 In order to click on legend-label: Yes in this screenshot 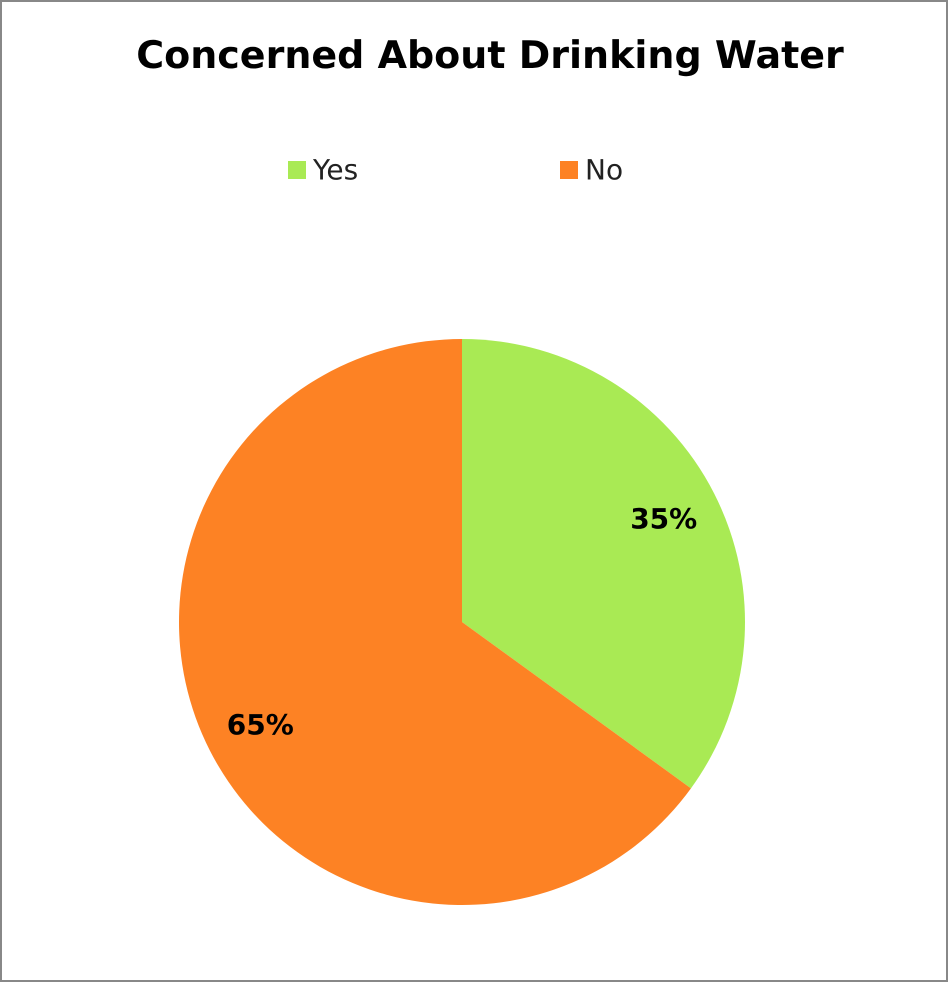, I will do `click(335, 170)`.